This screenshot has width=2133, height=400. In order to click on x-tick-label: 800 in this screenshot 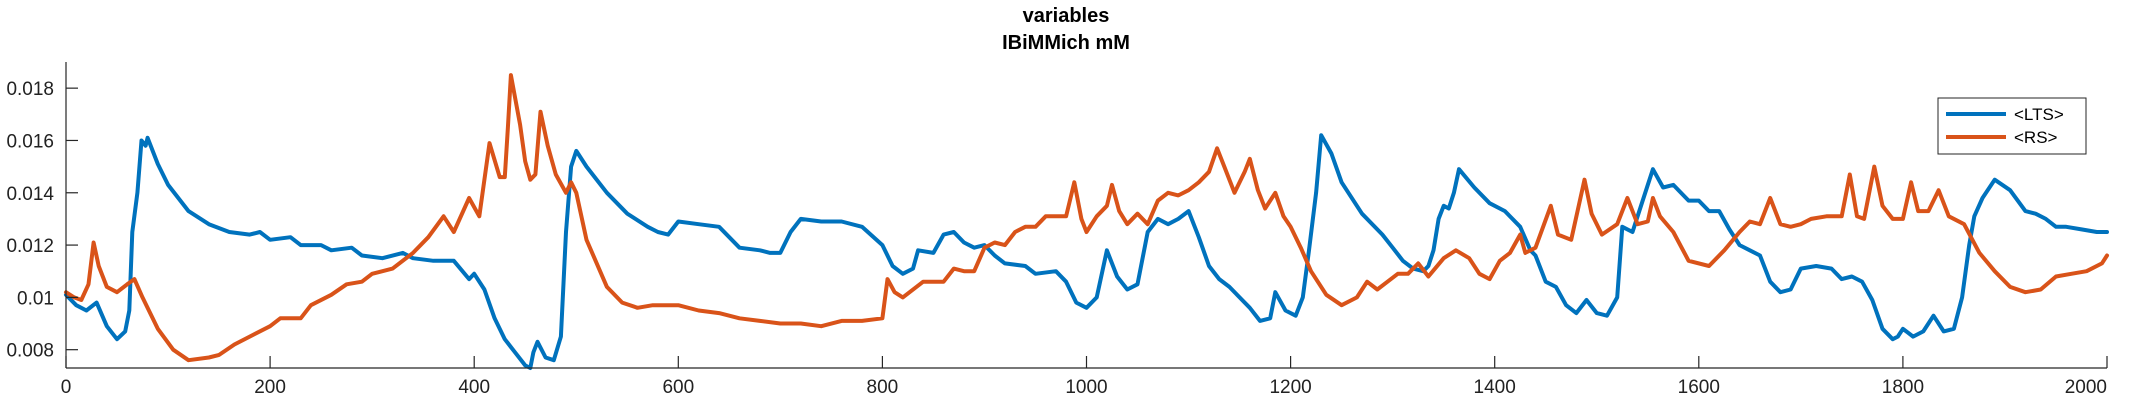, I will do `click(883, 387)`.